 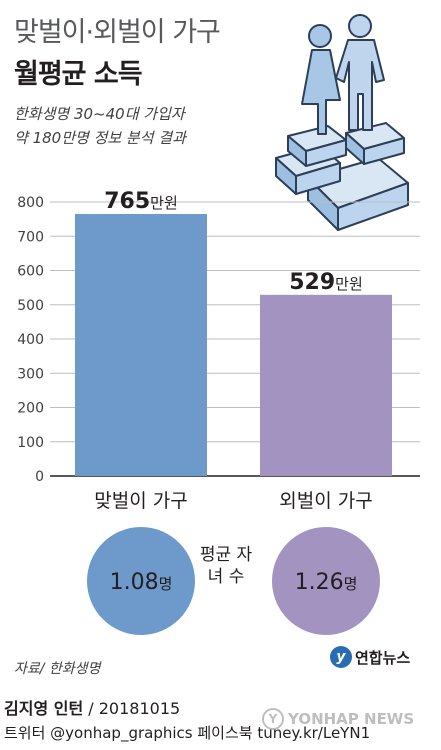 I want to click on watermark-logo-icon: Y, so click(x=273, y=719).